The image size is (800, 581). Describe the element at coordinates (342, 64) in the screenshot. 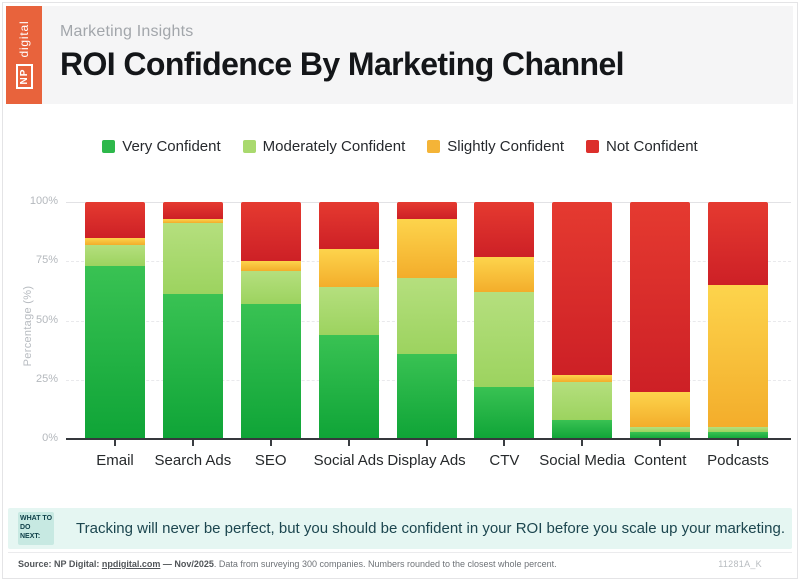

I see `page-title: ROI Confidence By Marketing Channel` at that location.